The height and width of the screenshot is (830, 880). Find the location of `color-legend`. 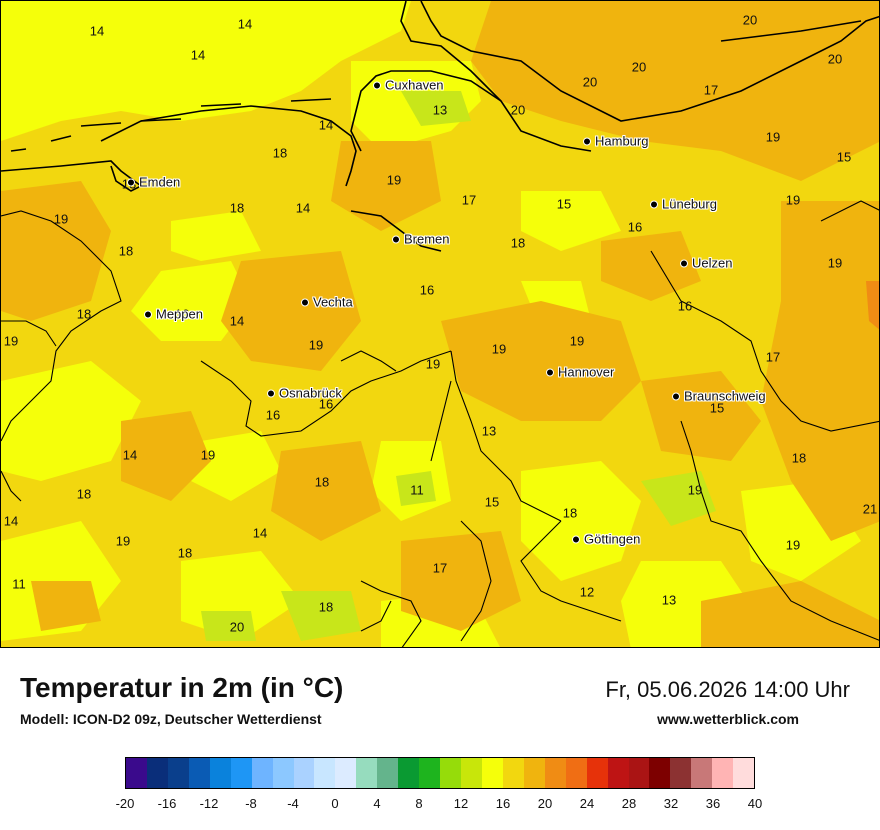

color-legend is located at coordinates (440, 773).